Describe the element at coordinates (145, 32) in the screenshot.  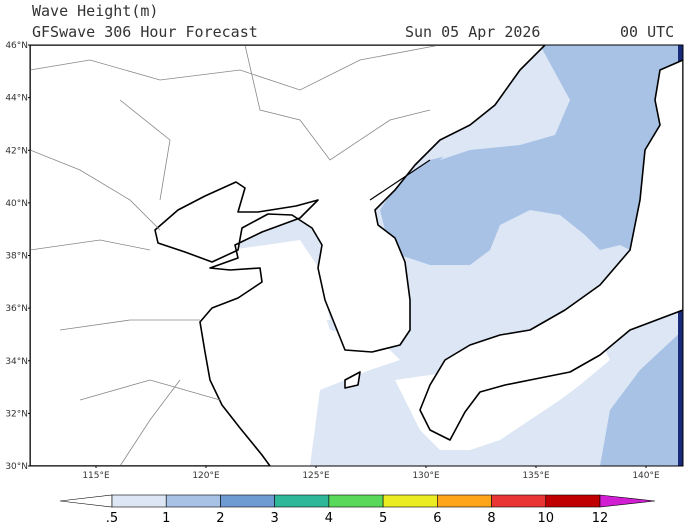
I see `subtitle: GFSwave 306 Hour Forecast` at that location.